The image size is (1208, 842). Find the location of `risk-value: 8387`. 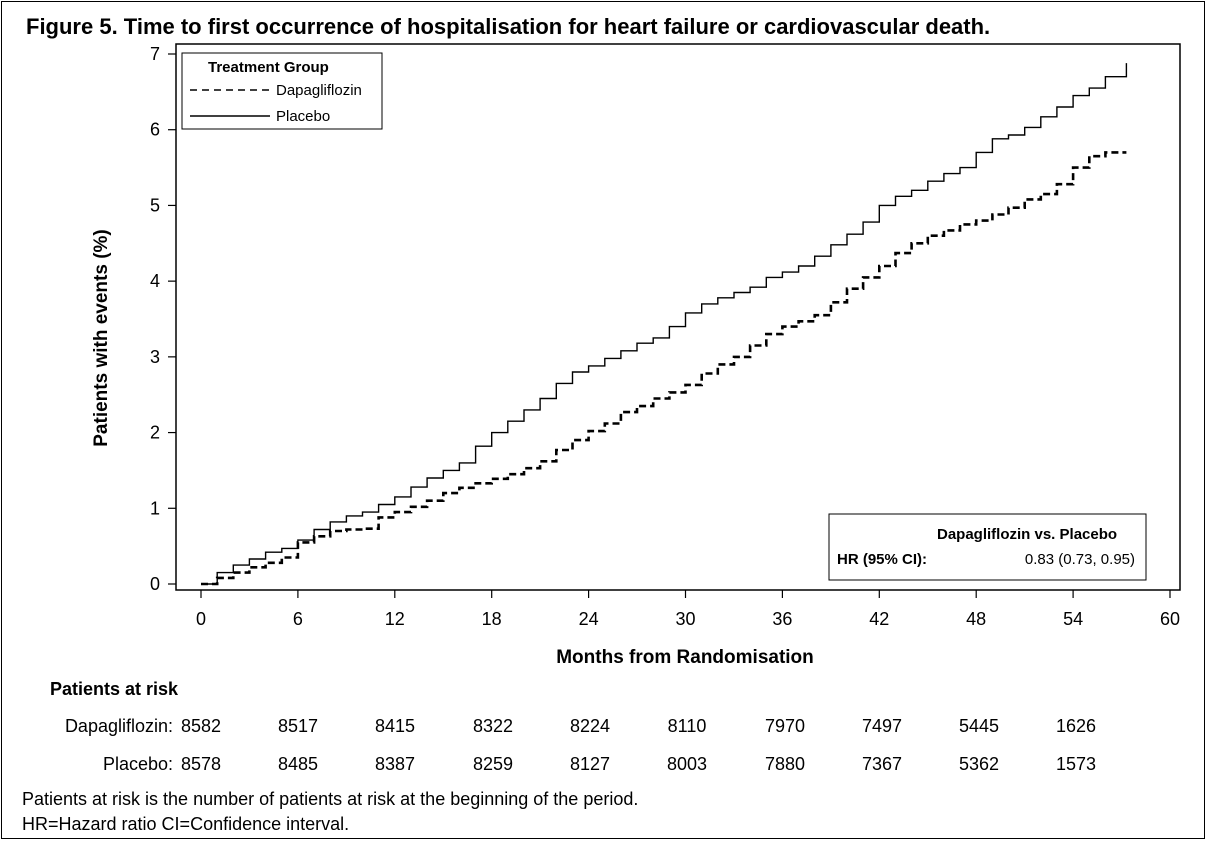

risk-value: 8387 is located at coordinates (395, 764).